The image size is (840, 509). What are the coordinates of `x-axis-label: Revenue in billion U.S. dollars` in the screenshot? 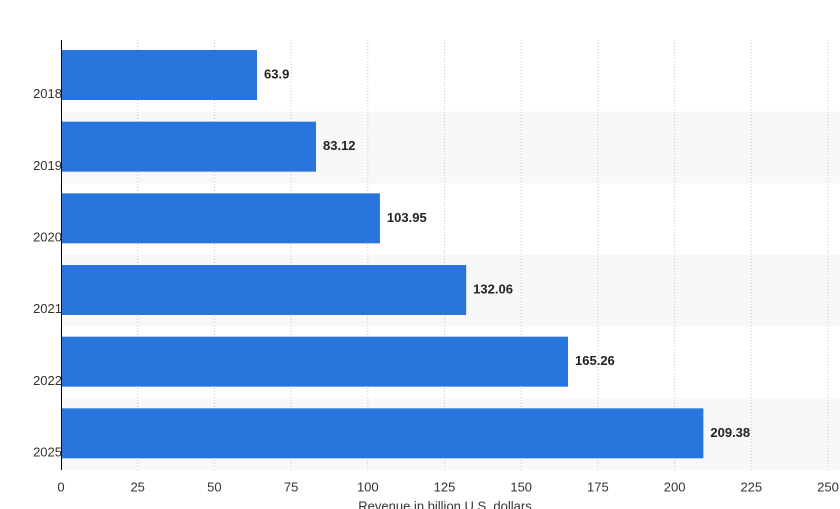 It's located at (445, 503).